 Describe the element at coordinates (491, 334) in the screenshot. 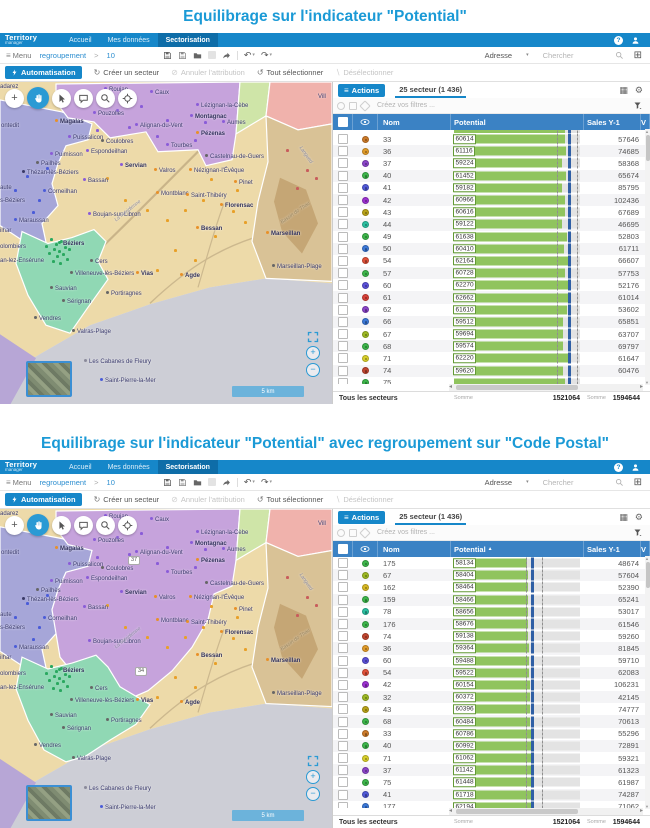

I see `table-row: 67 59694 63707` at that location.